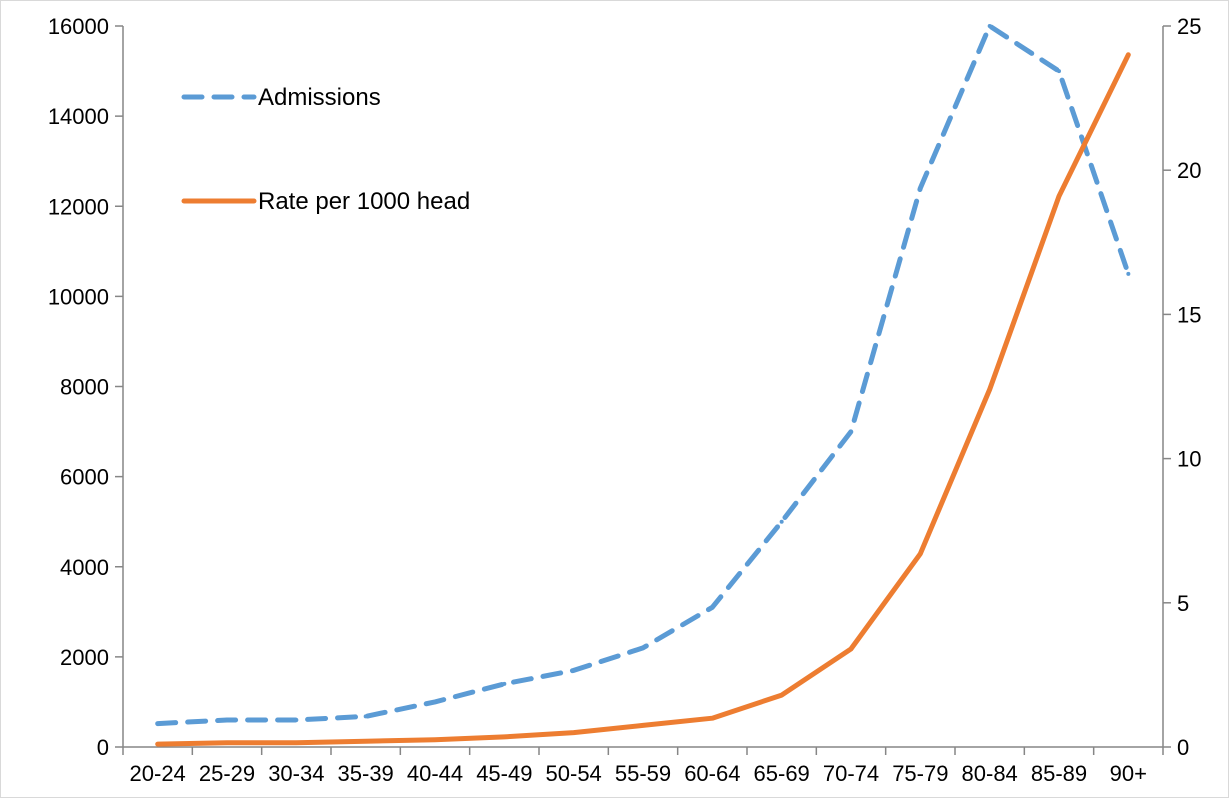 The width and height of the screenshot is (1229, 799). Describe the element at coordinates (325, 149) in the screenshot. I see `legend: Admissions Rate per 1000 head` at that location.